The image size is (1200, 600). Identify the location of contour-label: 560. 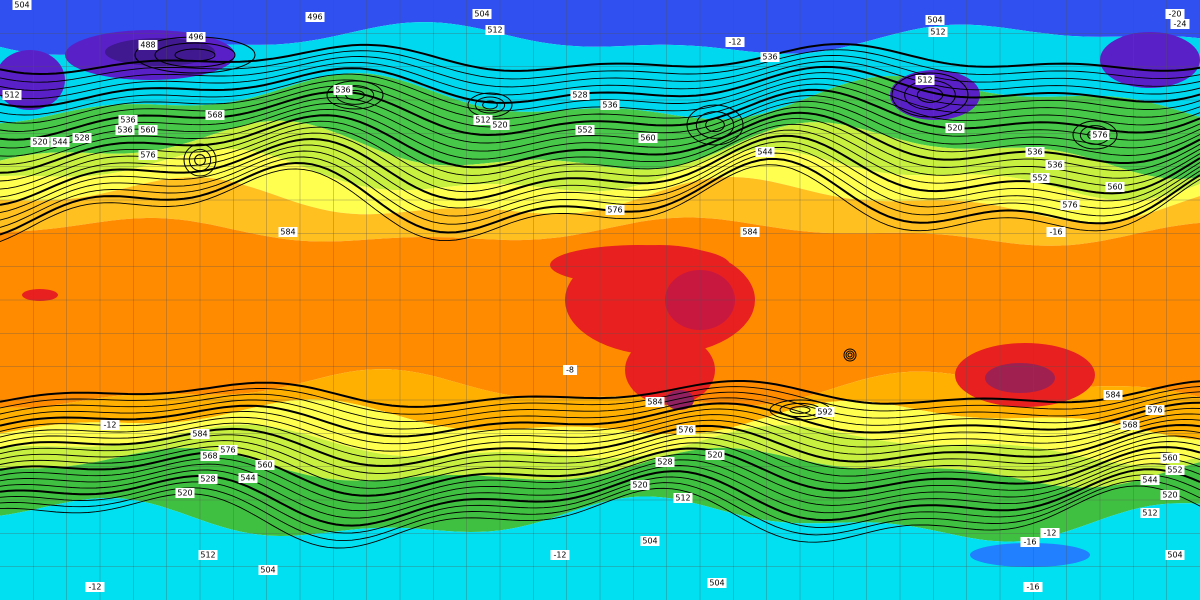
(1114, 187).